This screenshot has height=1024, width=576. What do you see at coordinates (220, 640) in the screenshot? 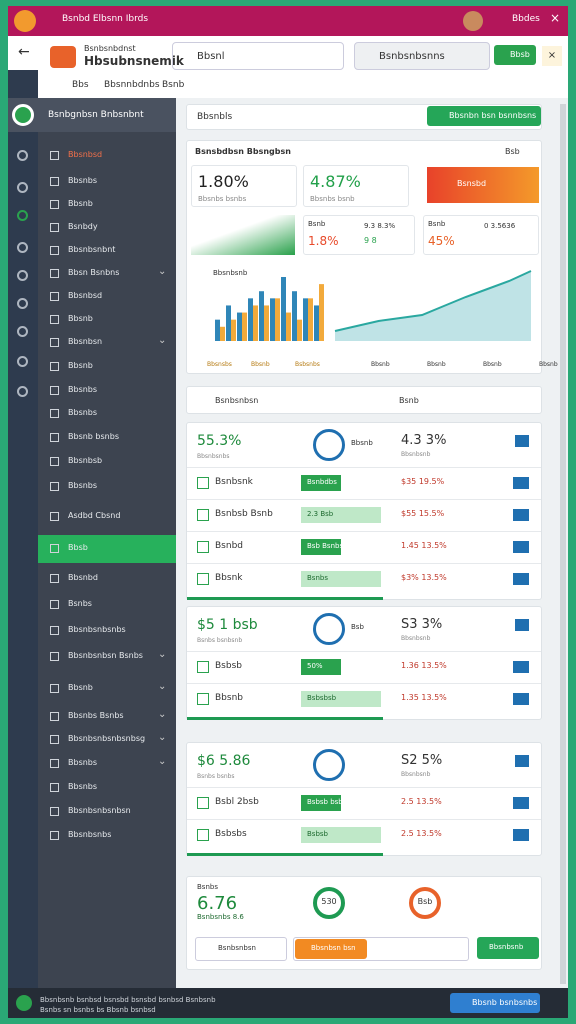
I see `table-sub: Bsnbs bsnbsnb` at bounding box center [220, 640].